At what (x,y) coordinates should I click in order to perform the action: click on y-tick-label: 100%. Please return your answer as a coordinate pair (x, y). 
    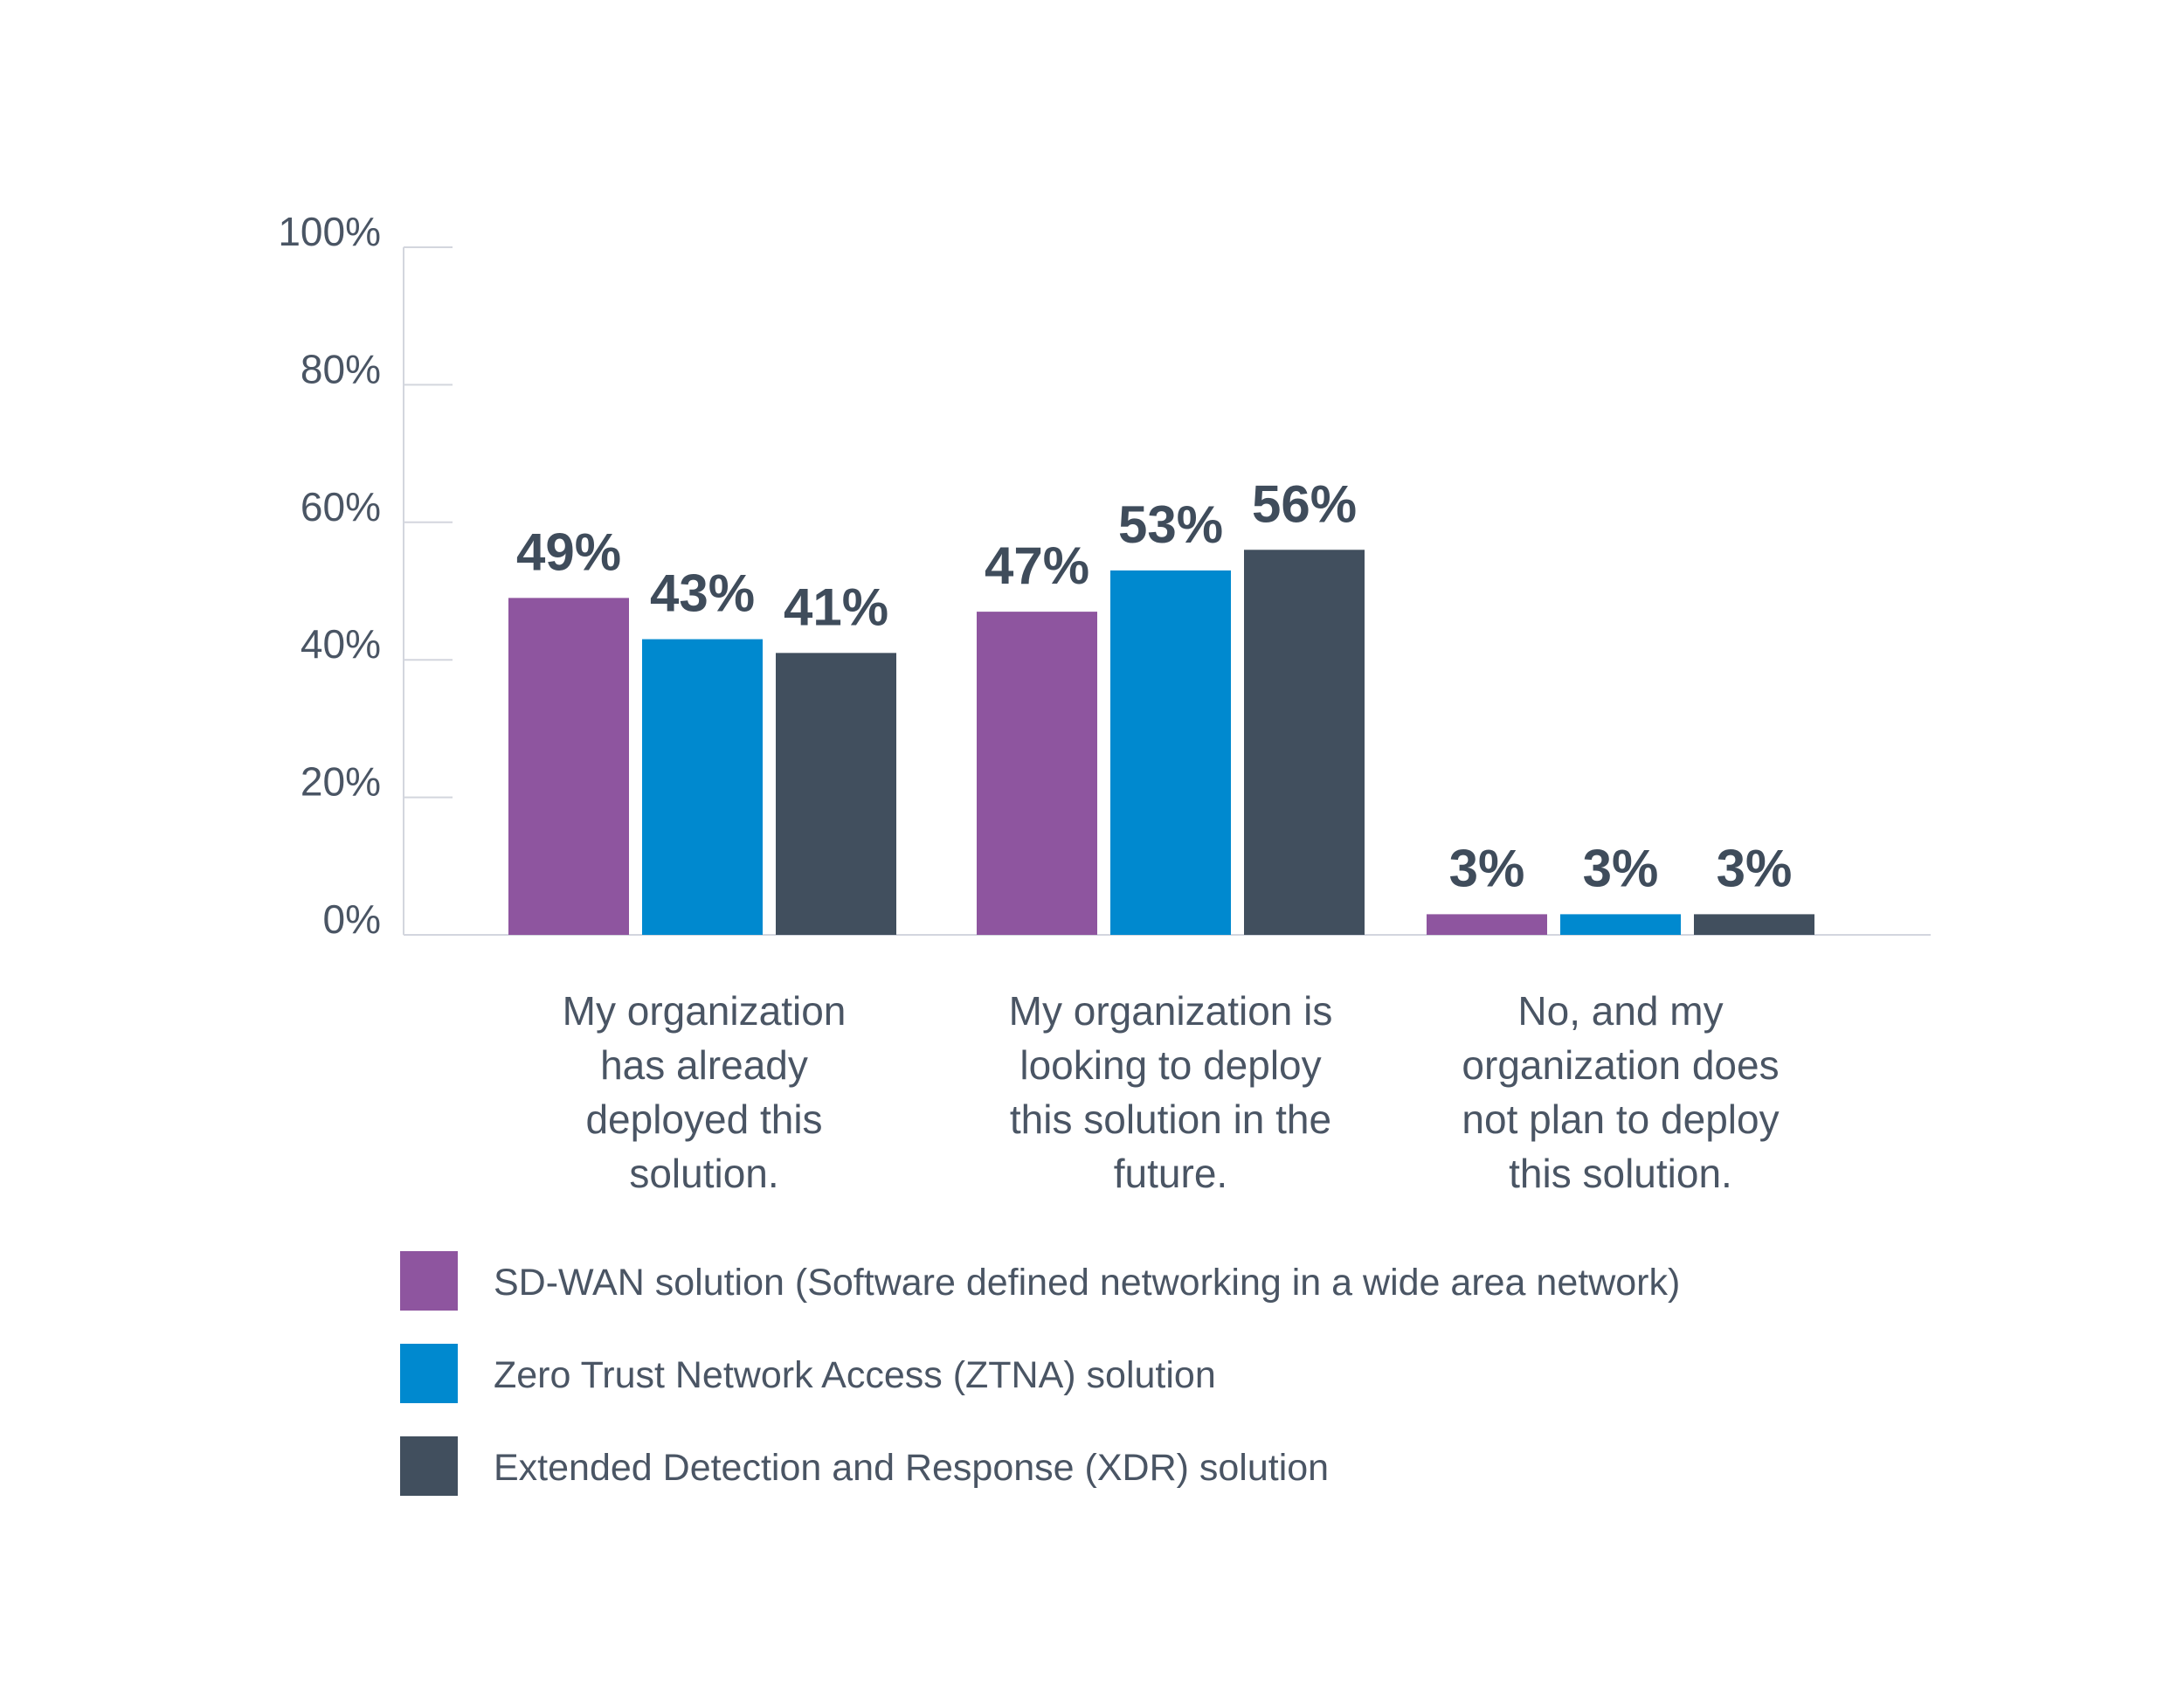
    Looking at the image, I should click on (329, 231).